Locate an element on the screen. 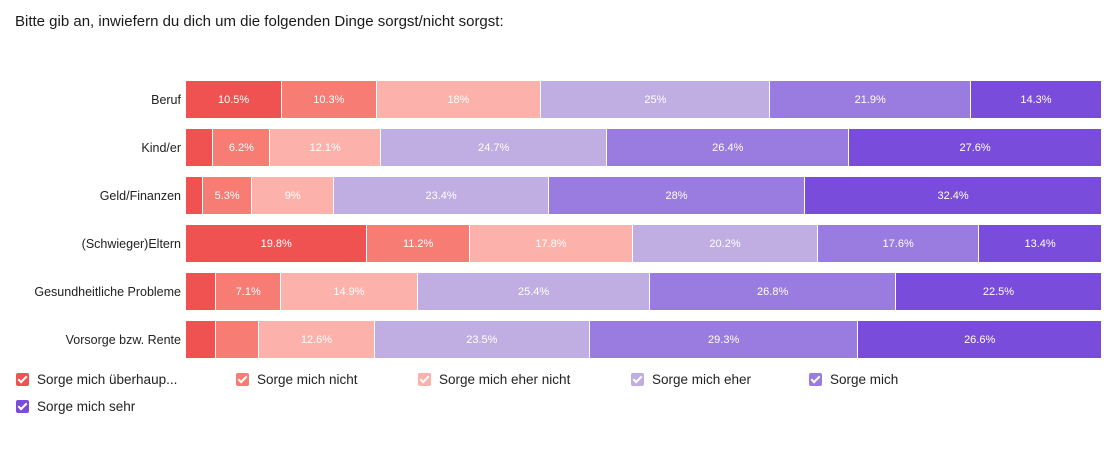 This screenshot has height=454, width=1120. bar-segment: 22.5% is located at coordinates (998, 291).